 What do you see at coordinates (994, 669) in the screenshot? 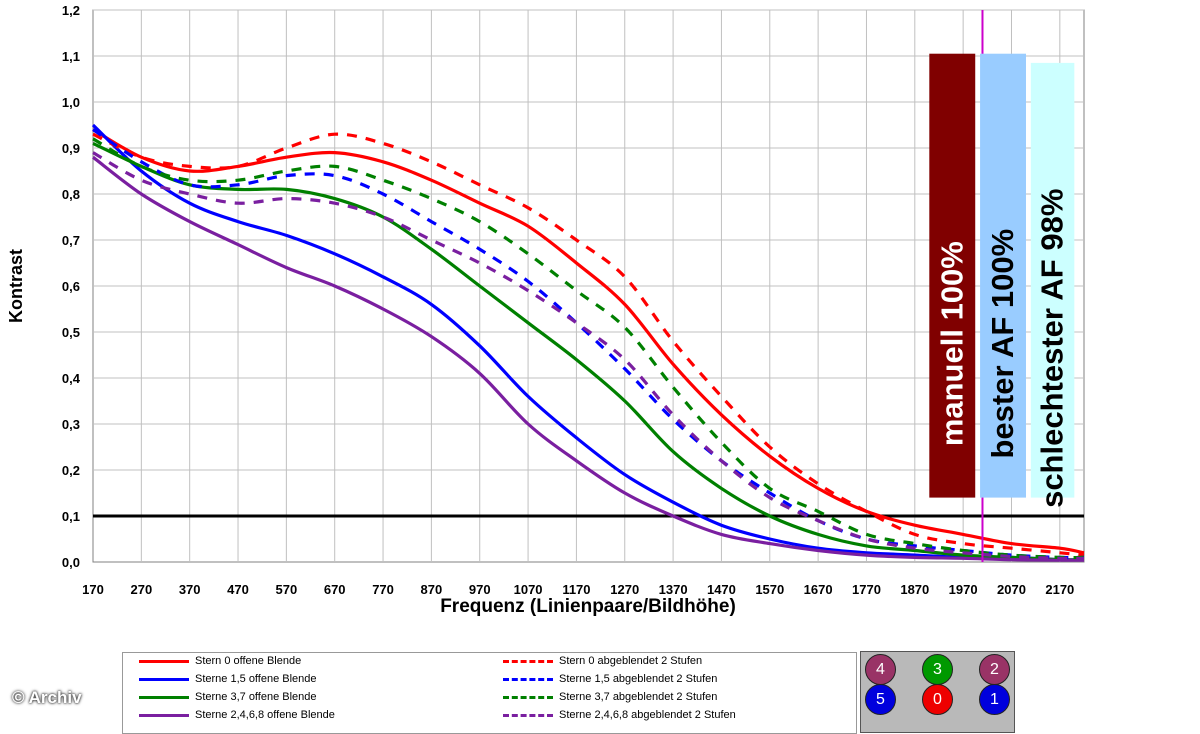
I see `star-position-dot: 2` at bounding box center [994, 669].